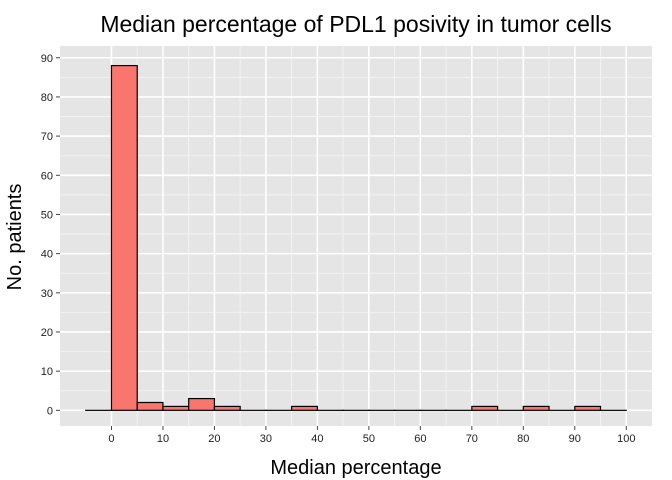 The image size is (672, 480). Describe the element at coordinates (47, 215) in the screenshot. I see `y-tick-label: 50` at that location.